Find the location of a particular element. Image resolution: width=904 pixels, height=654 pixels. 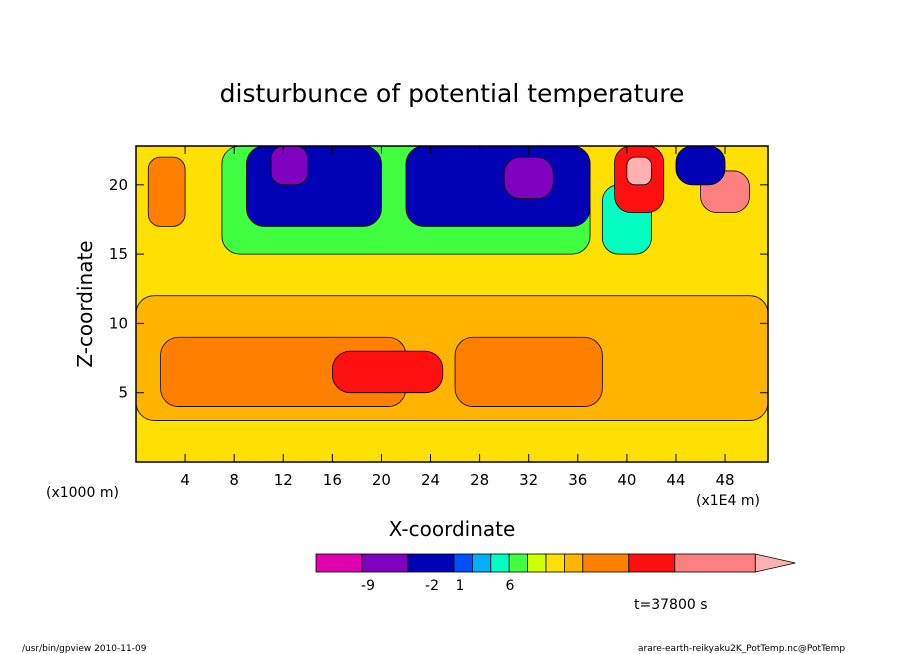

colorbar-tick-labels: -9 -2 1 6 is located at coordinates (438, 586).